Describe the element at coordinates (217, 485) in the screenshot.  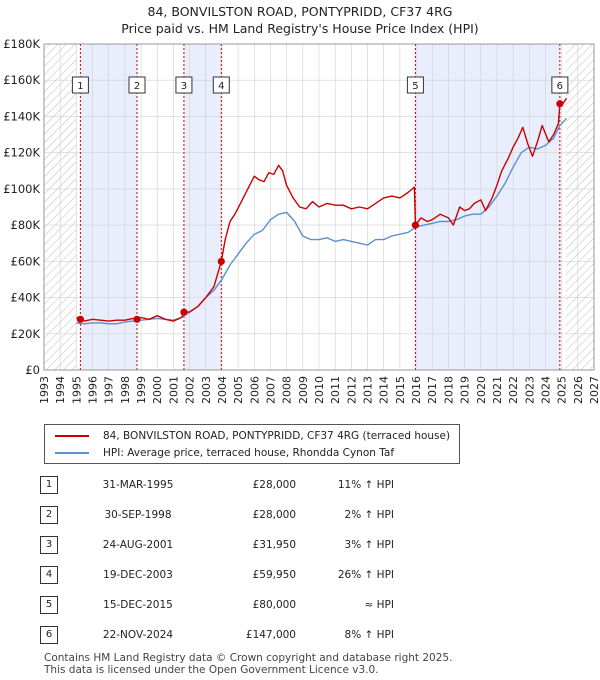
I see `table-row: 1 31-MAR-1995 £28,000 11% ↑ HPI` at that location.